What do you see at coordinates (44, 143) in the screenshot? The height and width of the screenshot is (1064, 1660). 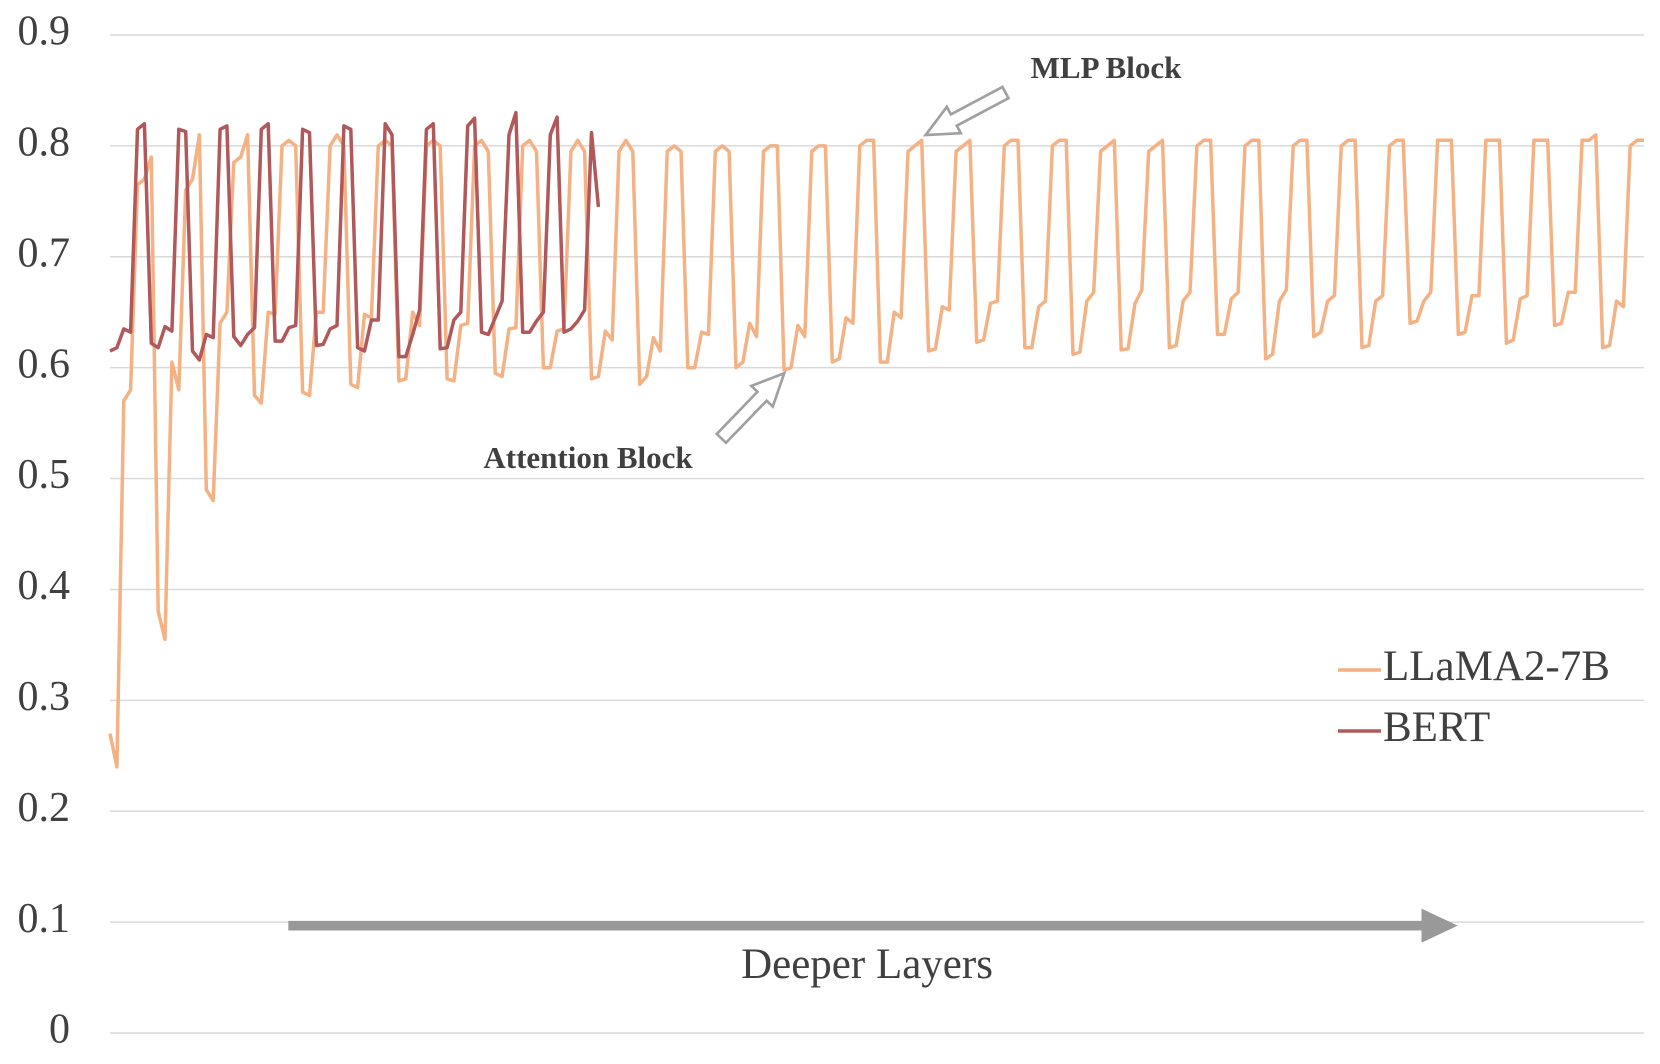 I see `y-tick-label: 0.8` at bounding box center [44, 143].